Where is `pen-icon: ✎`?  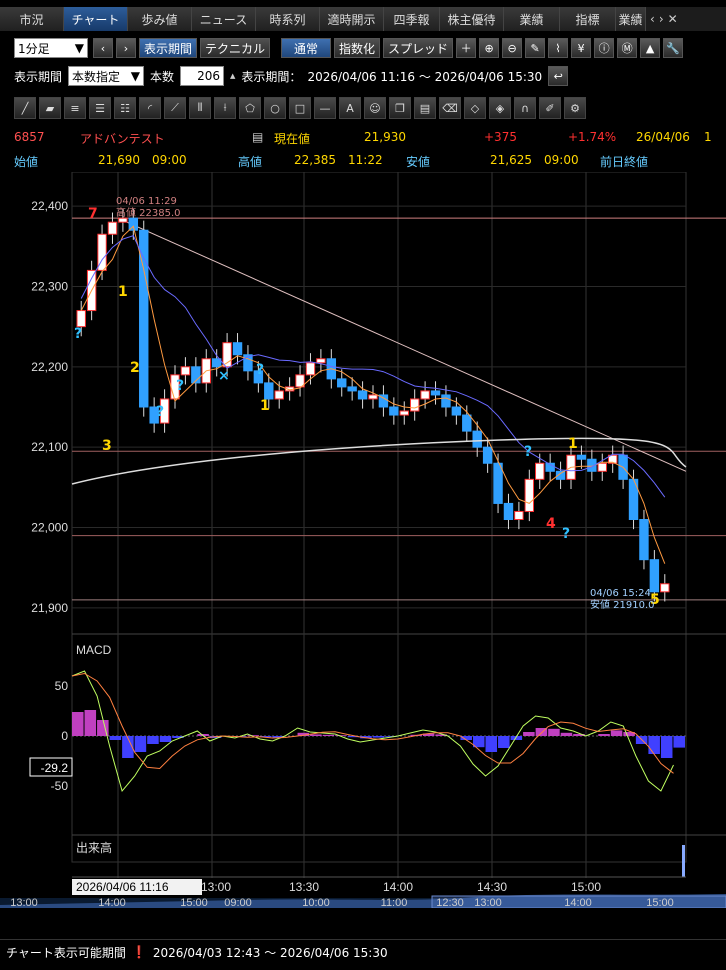
pen-icon: ✎ is located at coordinates (535, 48).